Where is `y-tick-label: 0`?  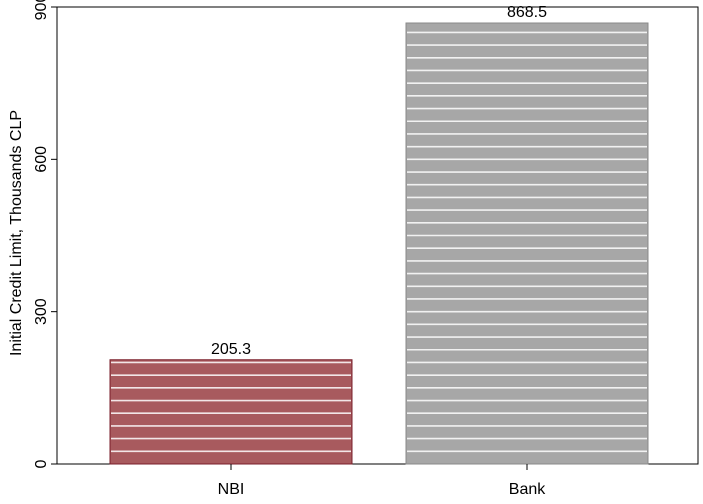 y-tick-label: 0 is located at coordinates (41, 463).